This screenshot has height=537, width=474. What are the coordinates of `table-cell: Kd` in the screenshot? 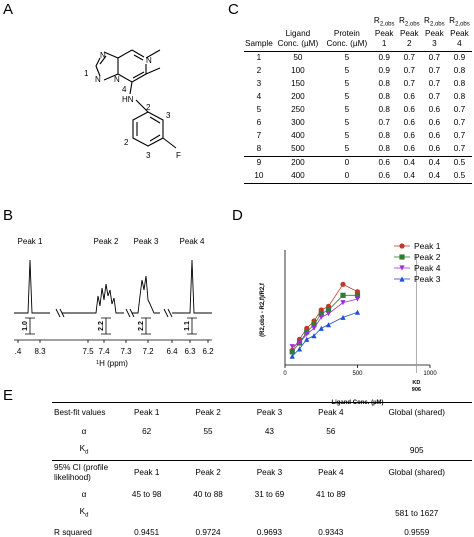 It's located at (84, 513).